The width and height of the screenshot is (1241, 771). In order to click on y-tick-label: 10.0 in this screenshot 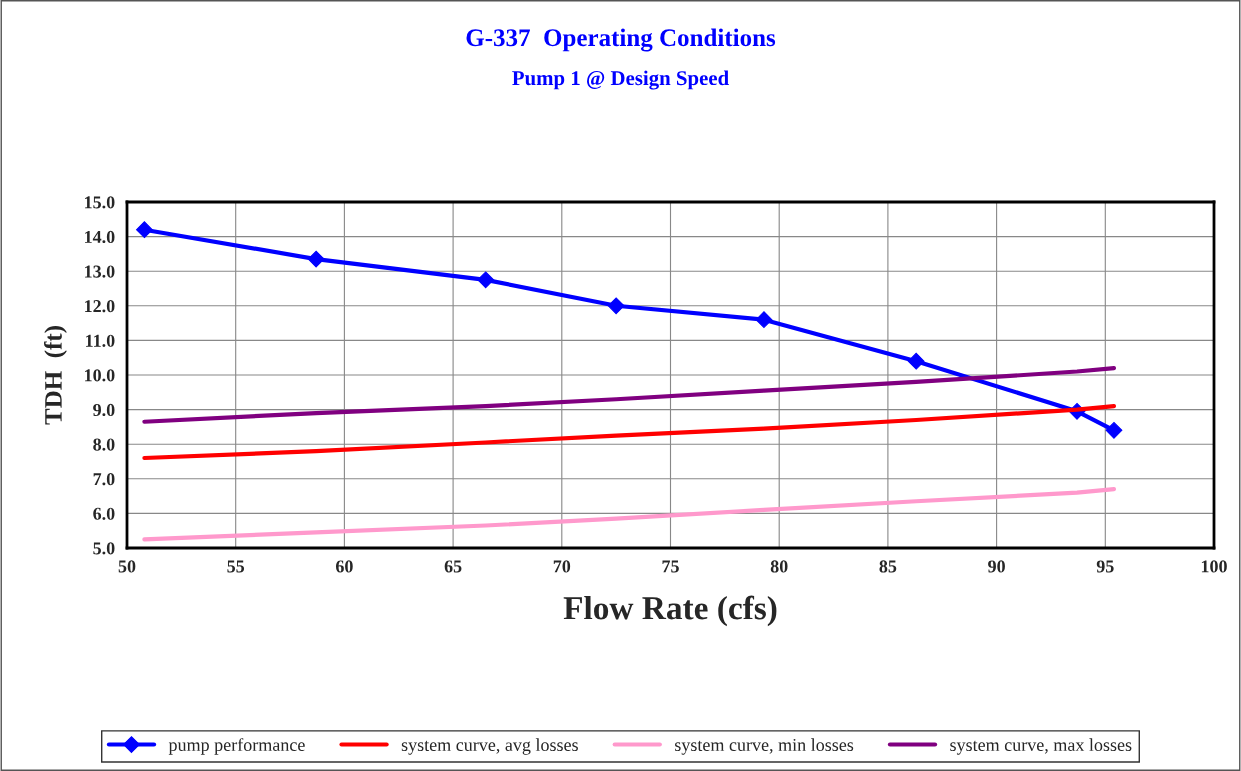, I will do `click(100, 375)`.